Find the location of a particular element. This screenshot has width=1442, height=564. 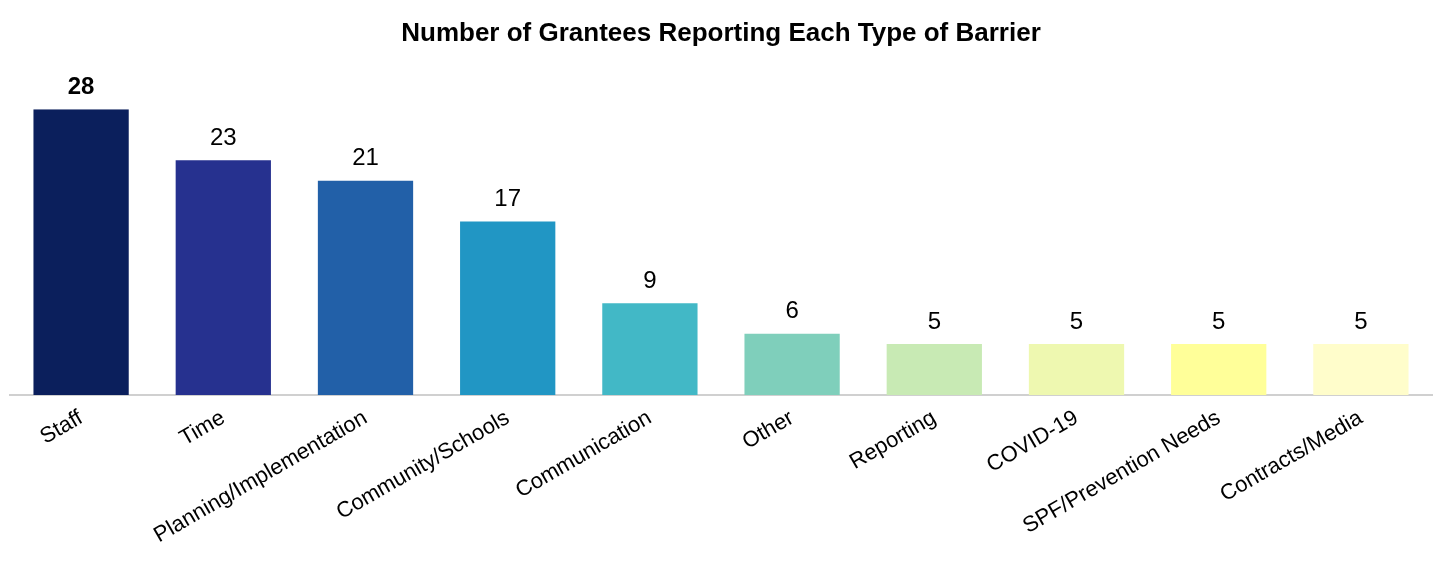

data-label: 21 is located at coordinates (365, 157).